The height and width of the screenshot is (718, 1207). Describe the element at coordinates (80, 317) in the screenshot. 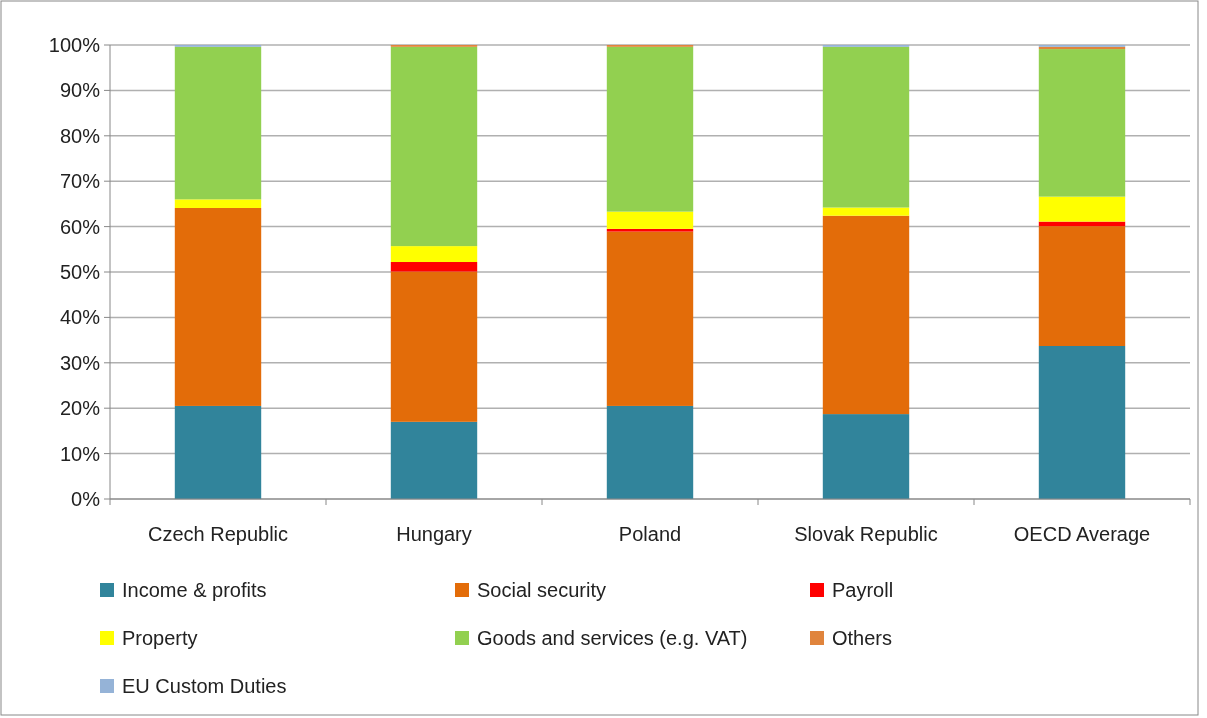

I see `y-tick-label: 40%` at that location.